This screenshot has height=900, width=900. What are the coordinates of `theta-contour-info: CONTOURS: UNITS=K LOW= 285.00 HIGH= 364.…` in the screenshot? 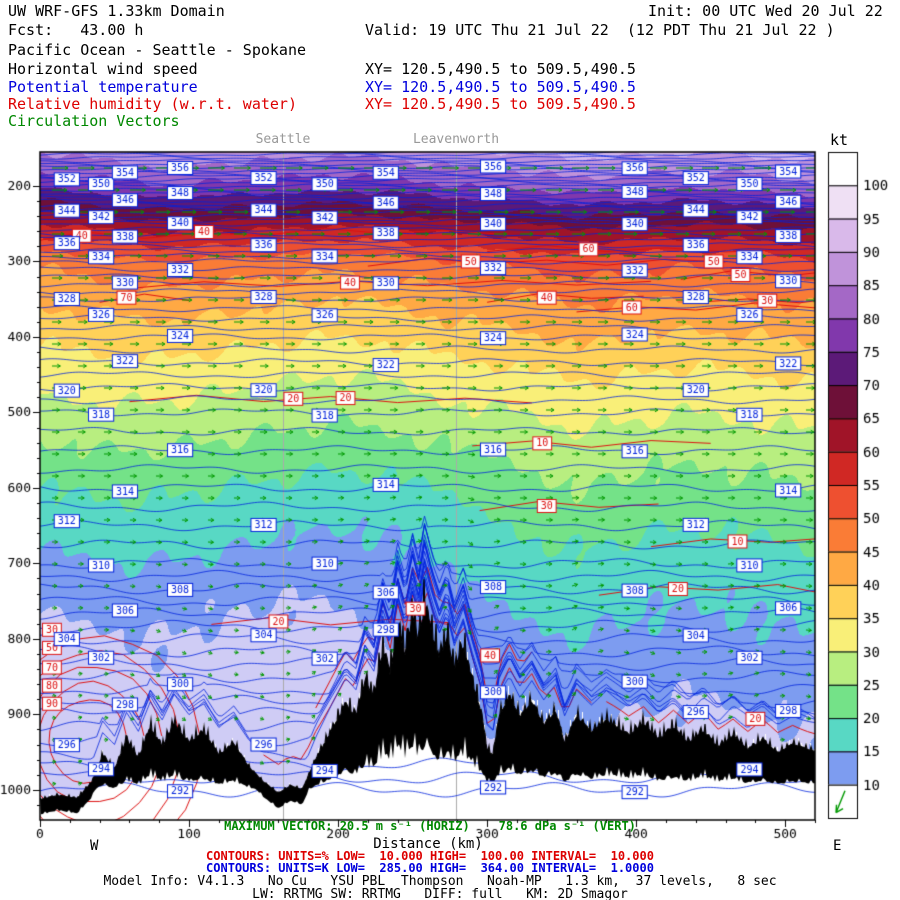 It's located at (430, 868).